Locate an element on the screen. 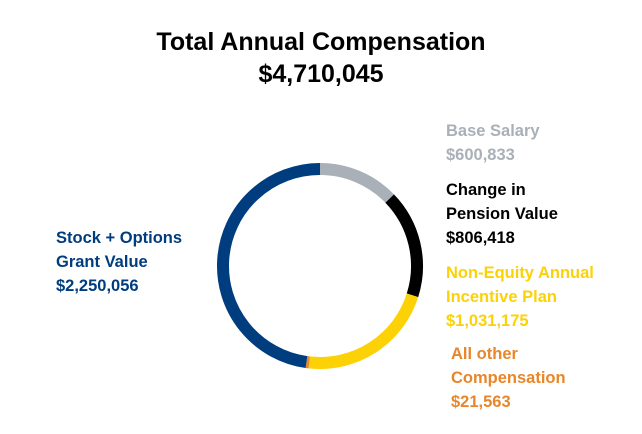 This screenshot has width=642, height=434. chart-total: $4,710,045 is located at coordinates (321, 74).